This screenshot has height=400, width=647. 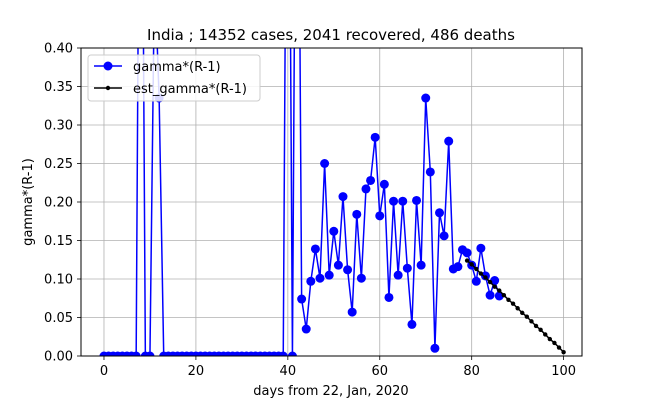 I want to click on y-tick-label: 0.25, so click(x=58, y=164).